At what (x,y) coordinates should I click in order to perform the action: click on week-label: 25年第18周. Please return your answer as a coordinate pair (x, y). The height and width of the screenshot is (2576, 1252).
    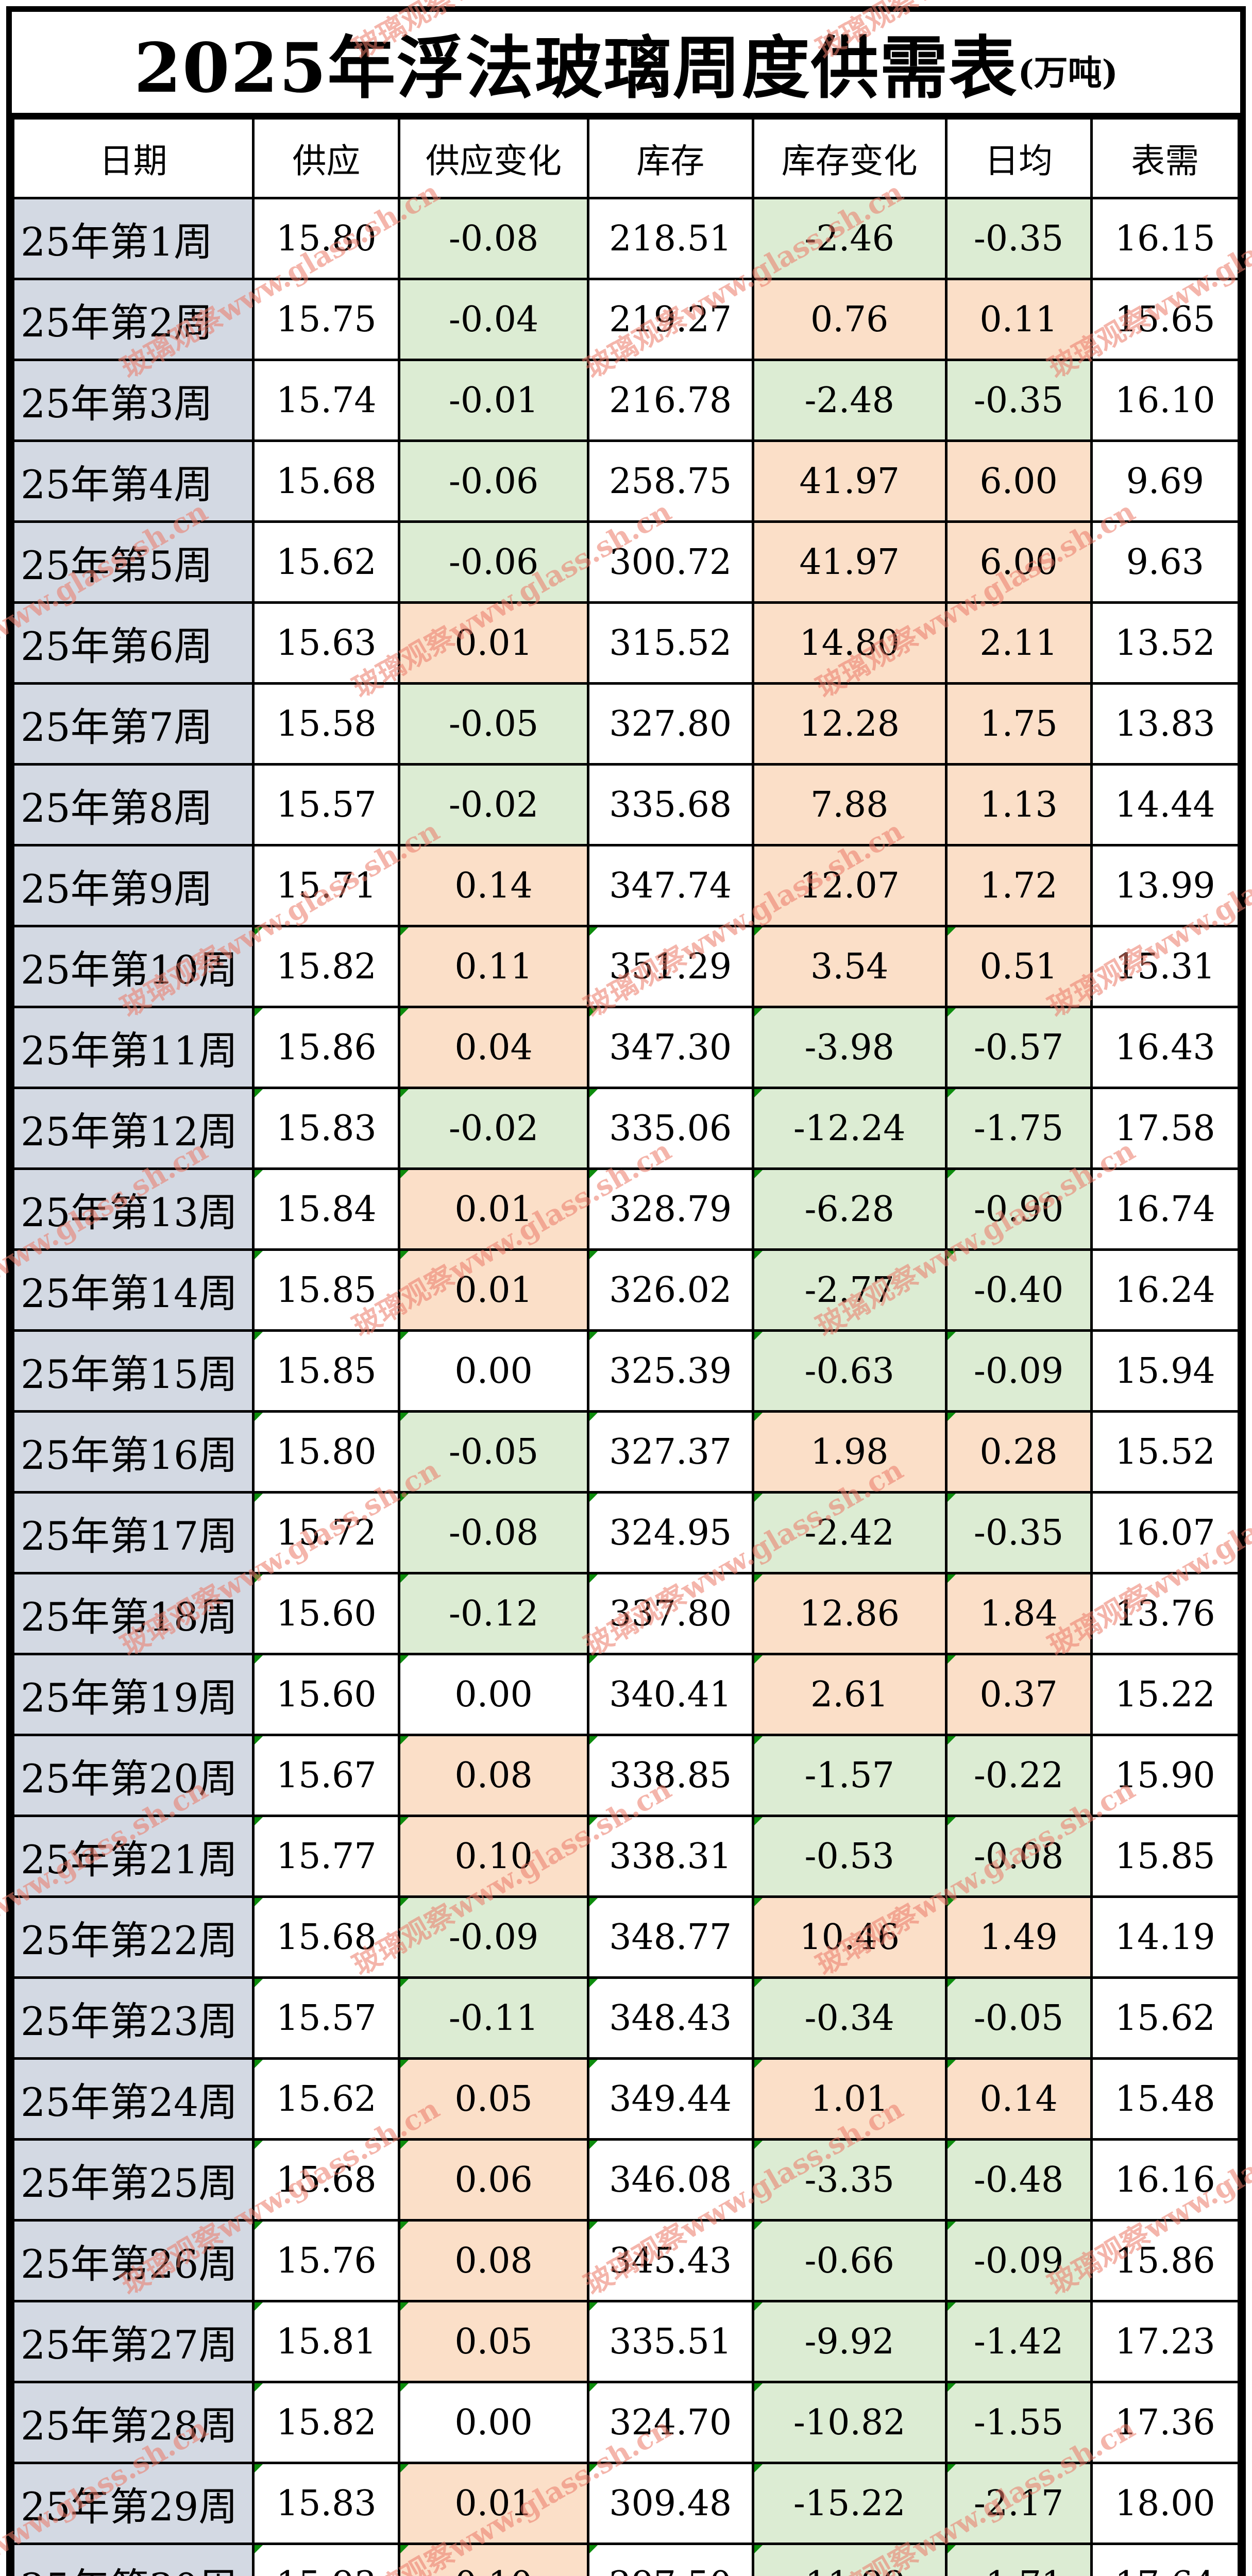
    Looking at the image, I should click on (133, 1613).